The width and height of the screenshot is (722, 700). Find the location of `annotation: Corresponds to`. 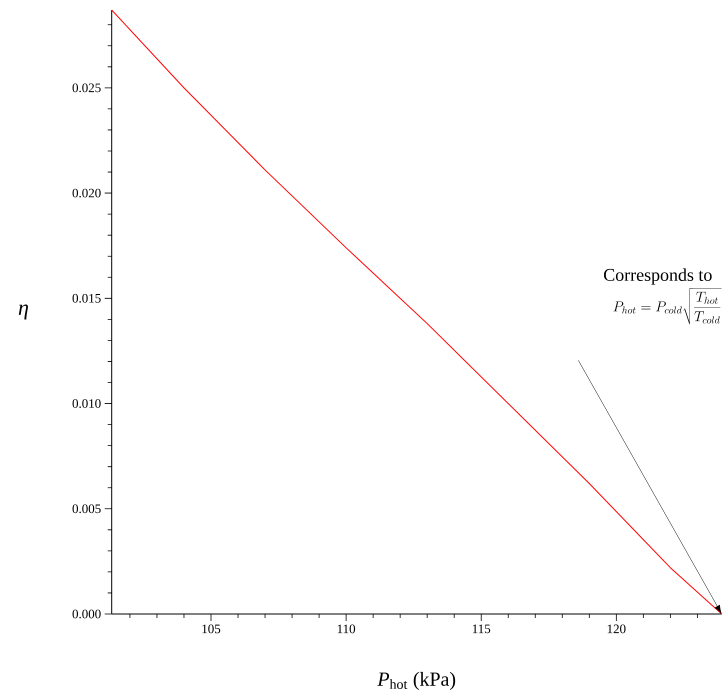

annotation: Corresponds to is located at coordinates (658, 276).